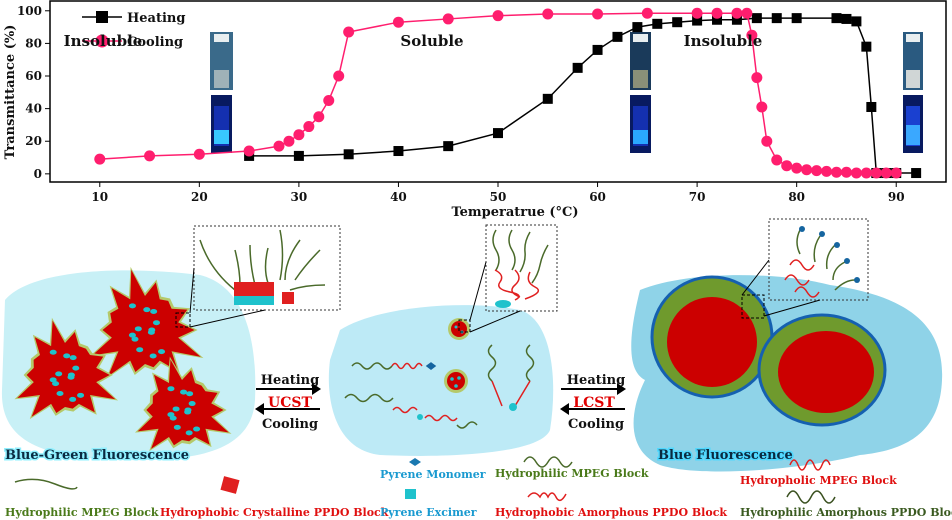 The width and height of the screenshot is (952, 520). What do you see at coordinates (38, 174) in the screenshot?
I see `y-tick-label: 0` at bounding box center [38, 174].